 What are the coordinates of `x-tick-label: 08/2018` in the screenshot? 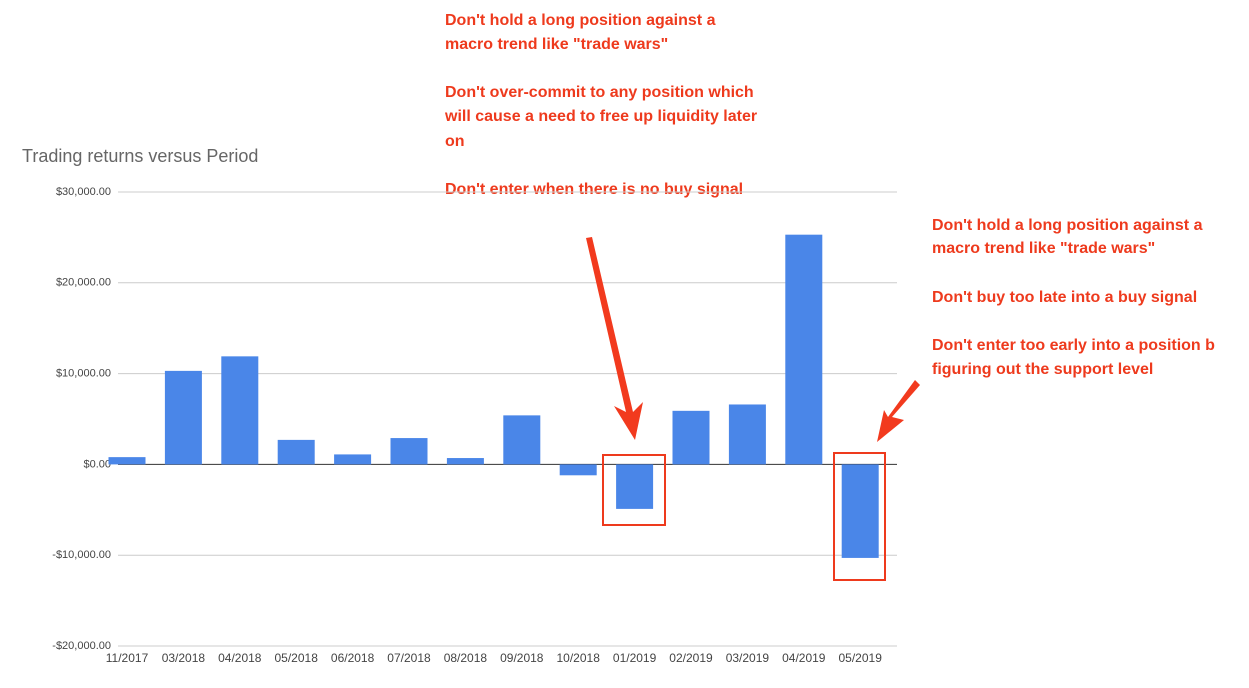 It's located at (466, 658).